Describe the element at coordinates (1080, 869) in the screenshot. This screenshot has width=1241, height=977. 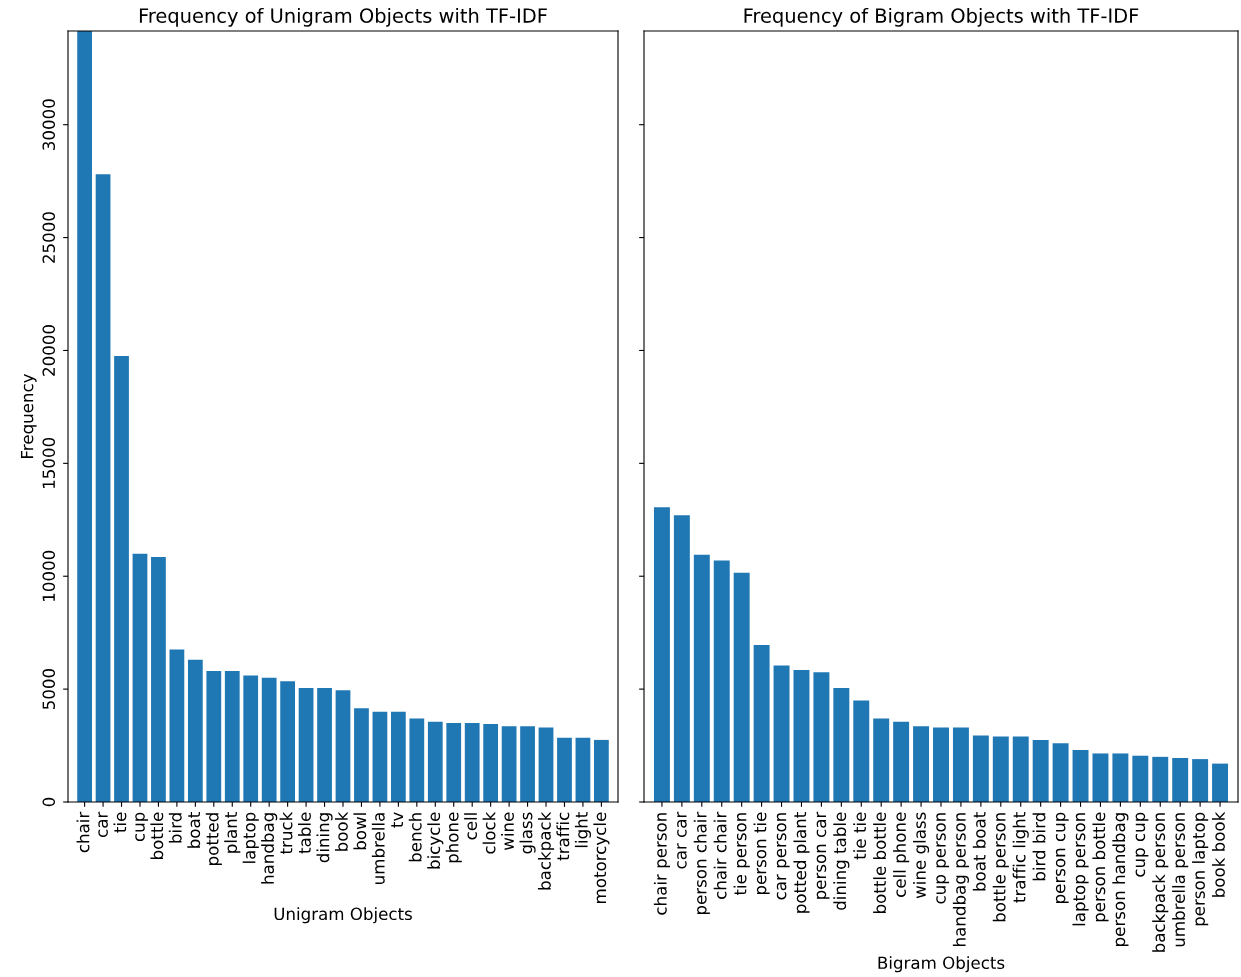
I see `x-tick-label: laptop person` at that location.